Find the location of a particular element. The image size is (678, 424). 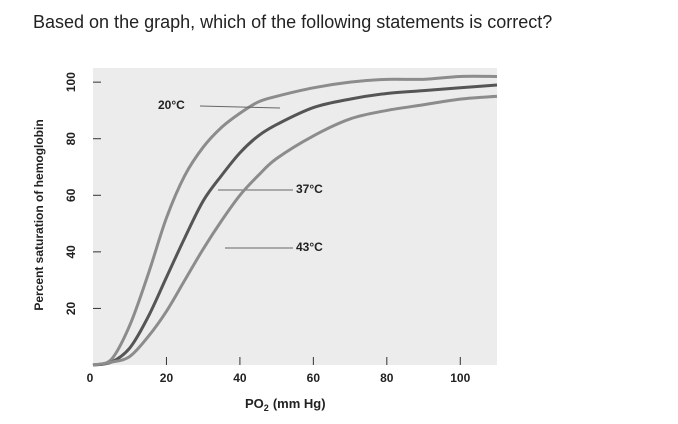

x-tick-label: 60 is located at coordinates (314, 378).